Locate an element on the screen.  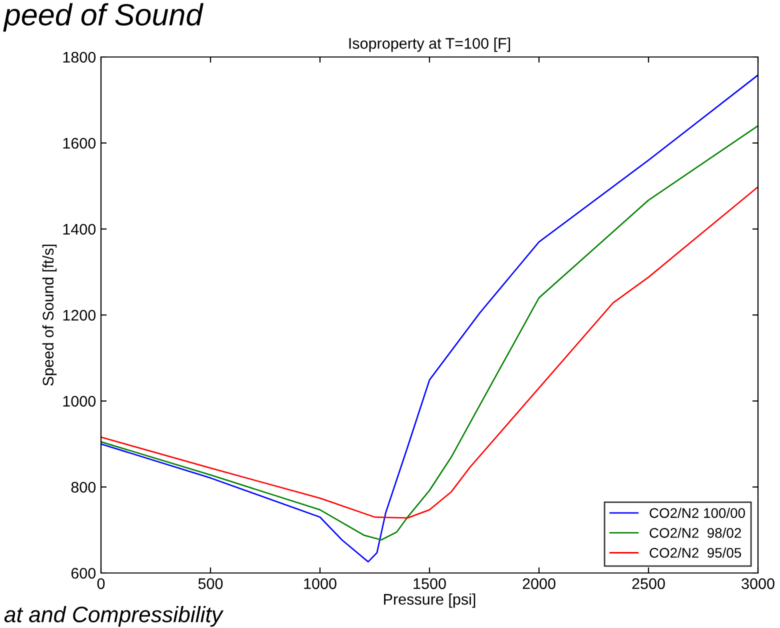
x-tick-label: 2500 is located at coordinates (648, 584).